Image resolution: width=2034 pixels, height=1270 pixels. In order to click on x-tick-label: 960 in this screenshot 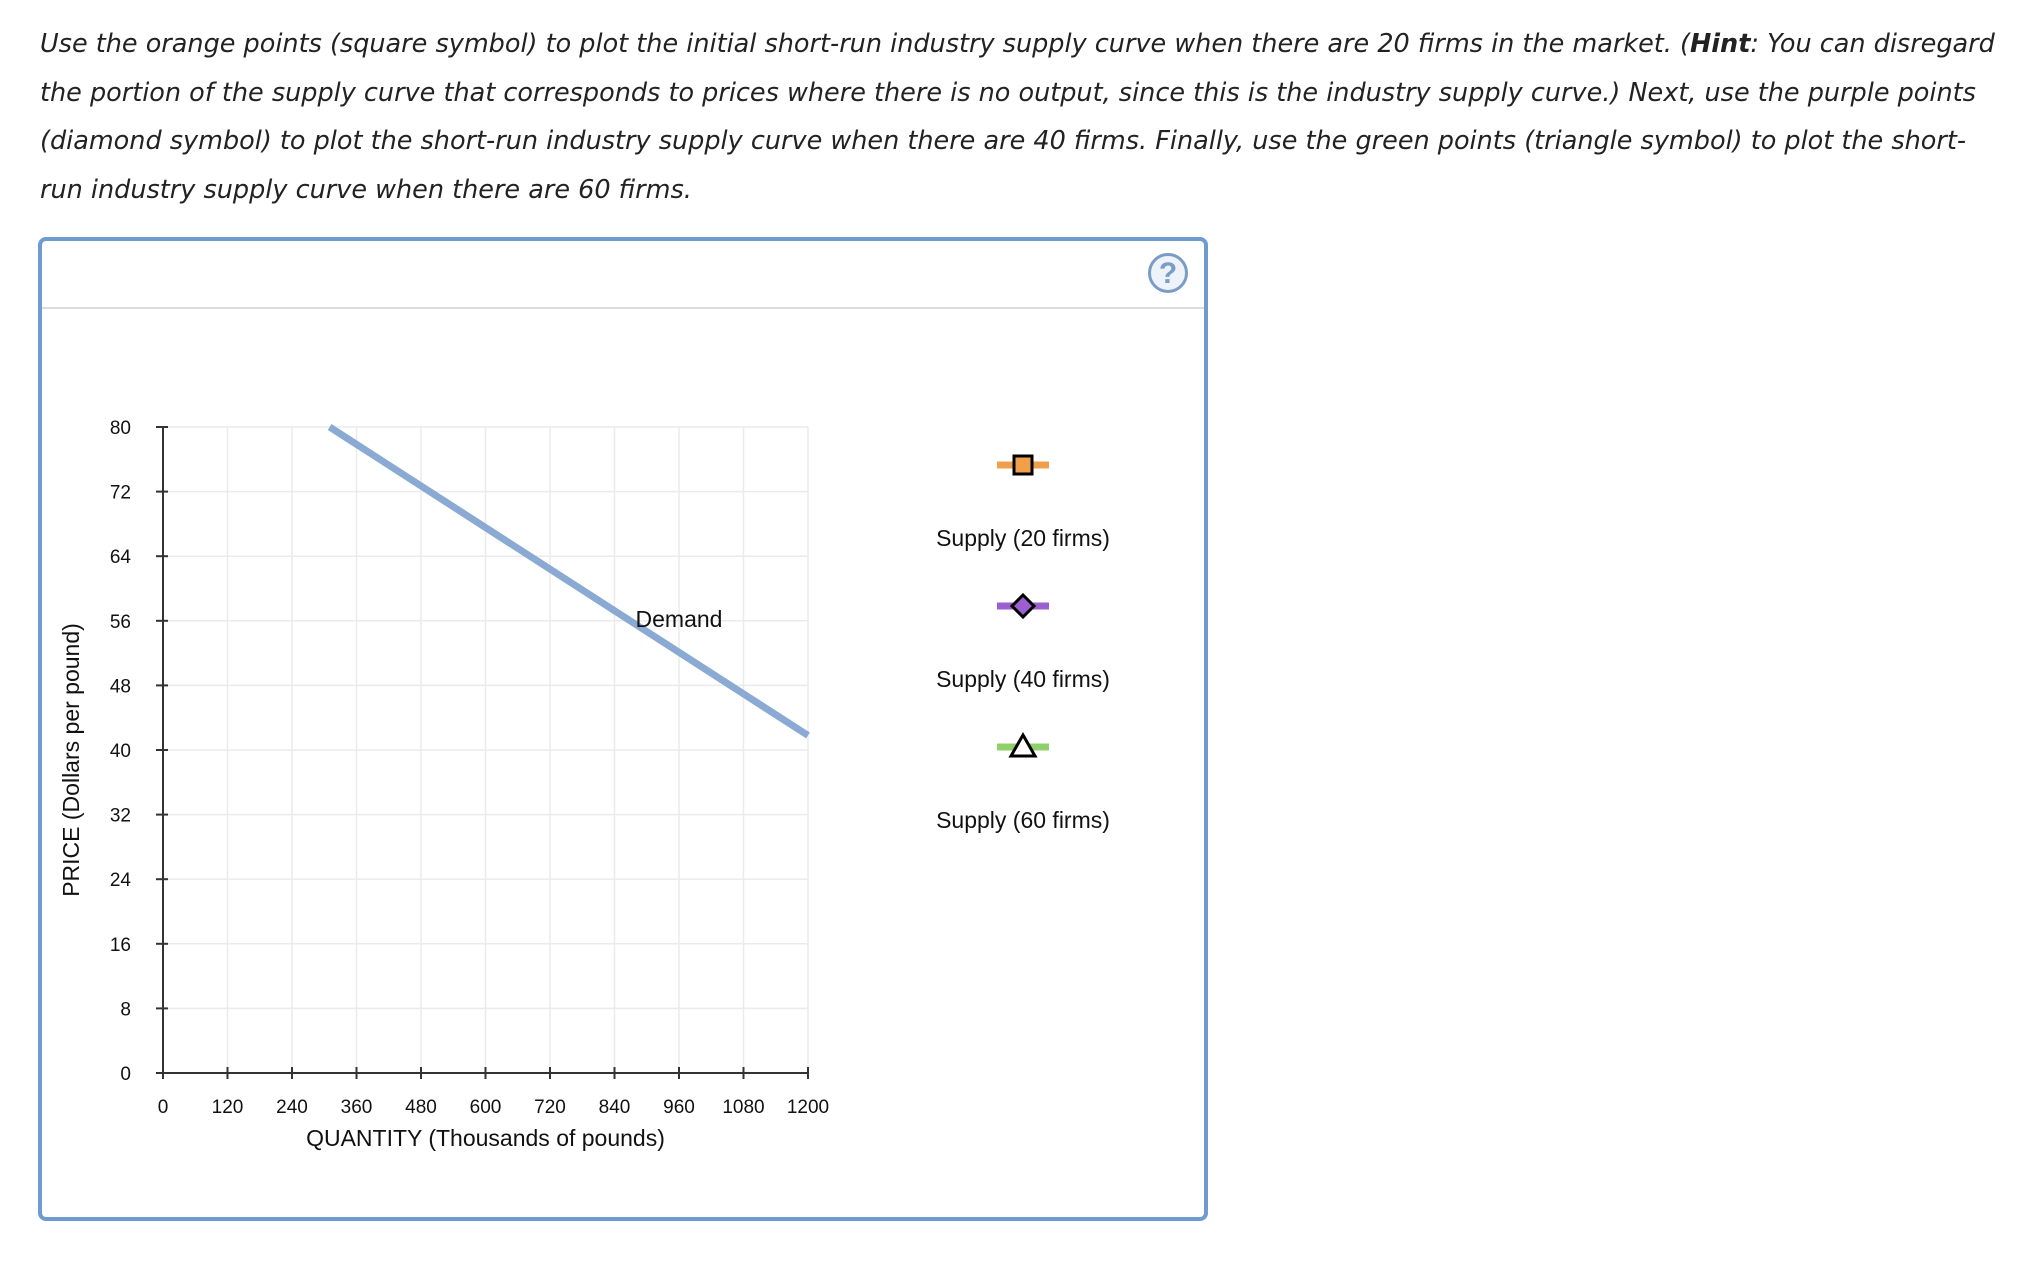, I will do `click(679, 1107)`.